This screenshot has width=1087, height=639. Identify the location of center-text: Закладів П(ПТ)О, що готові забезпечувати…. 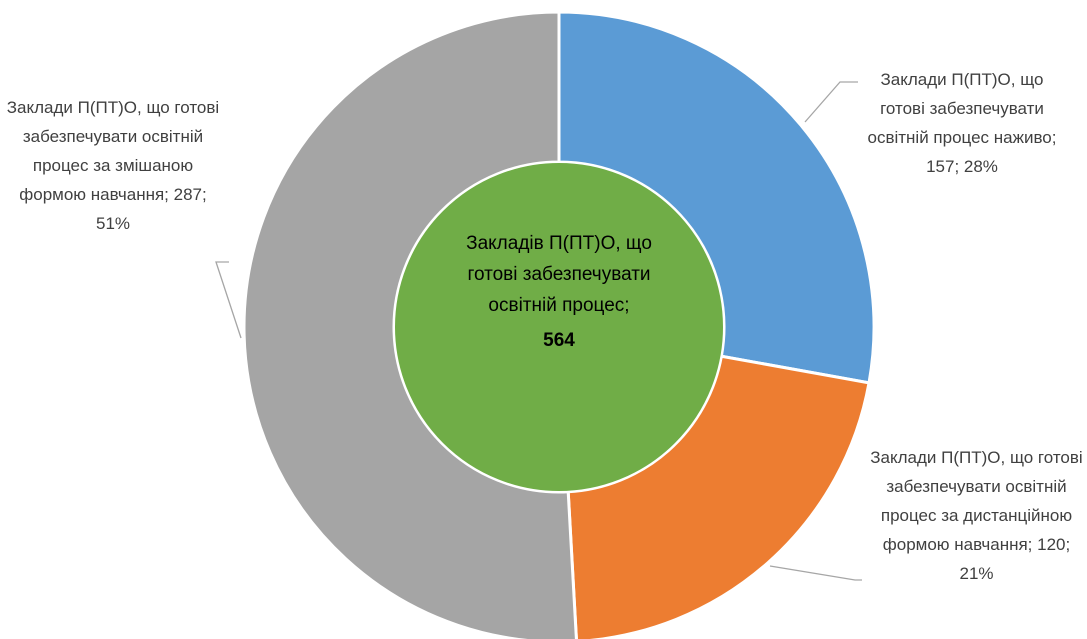
(559, 292).